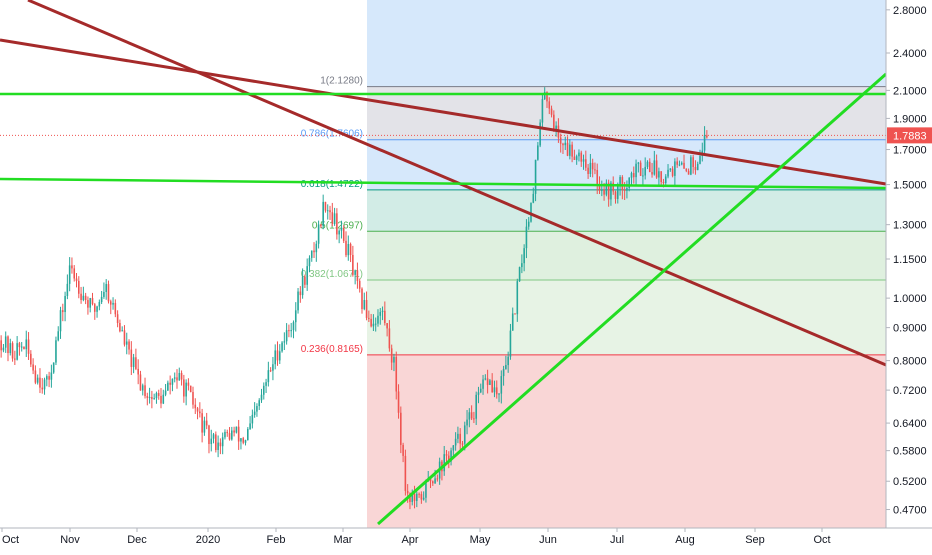  I want to click on price-tick-label: 1.9000, so click(910, 119).